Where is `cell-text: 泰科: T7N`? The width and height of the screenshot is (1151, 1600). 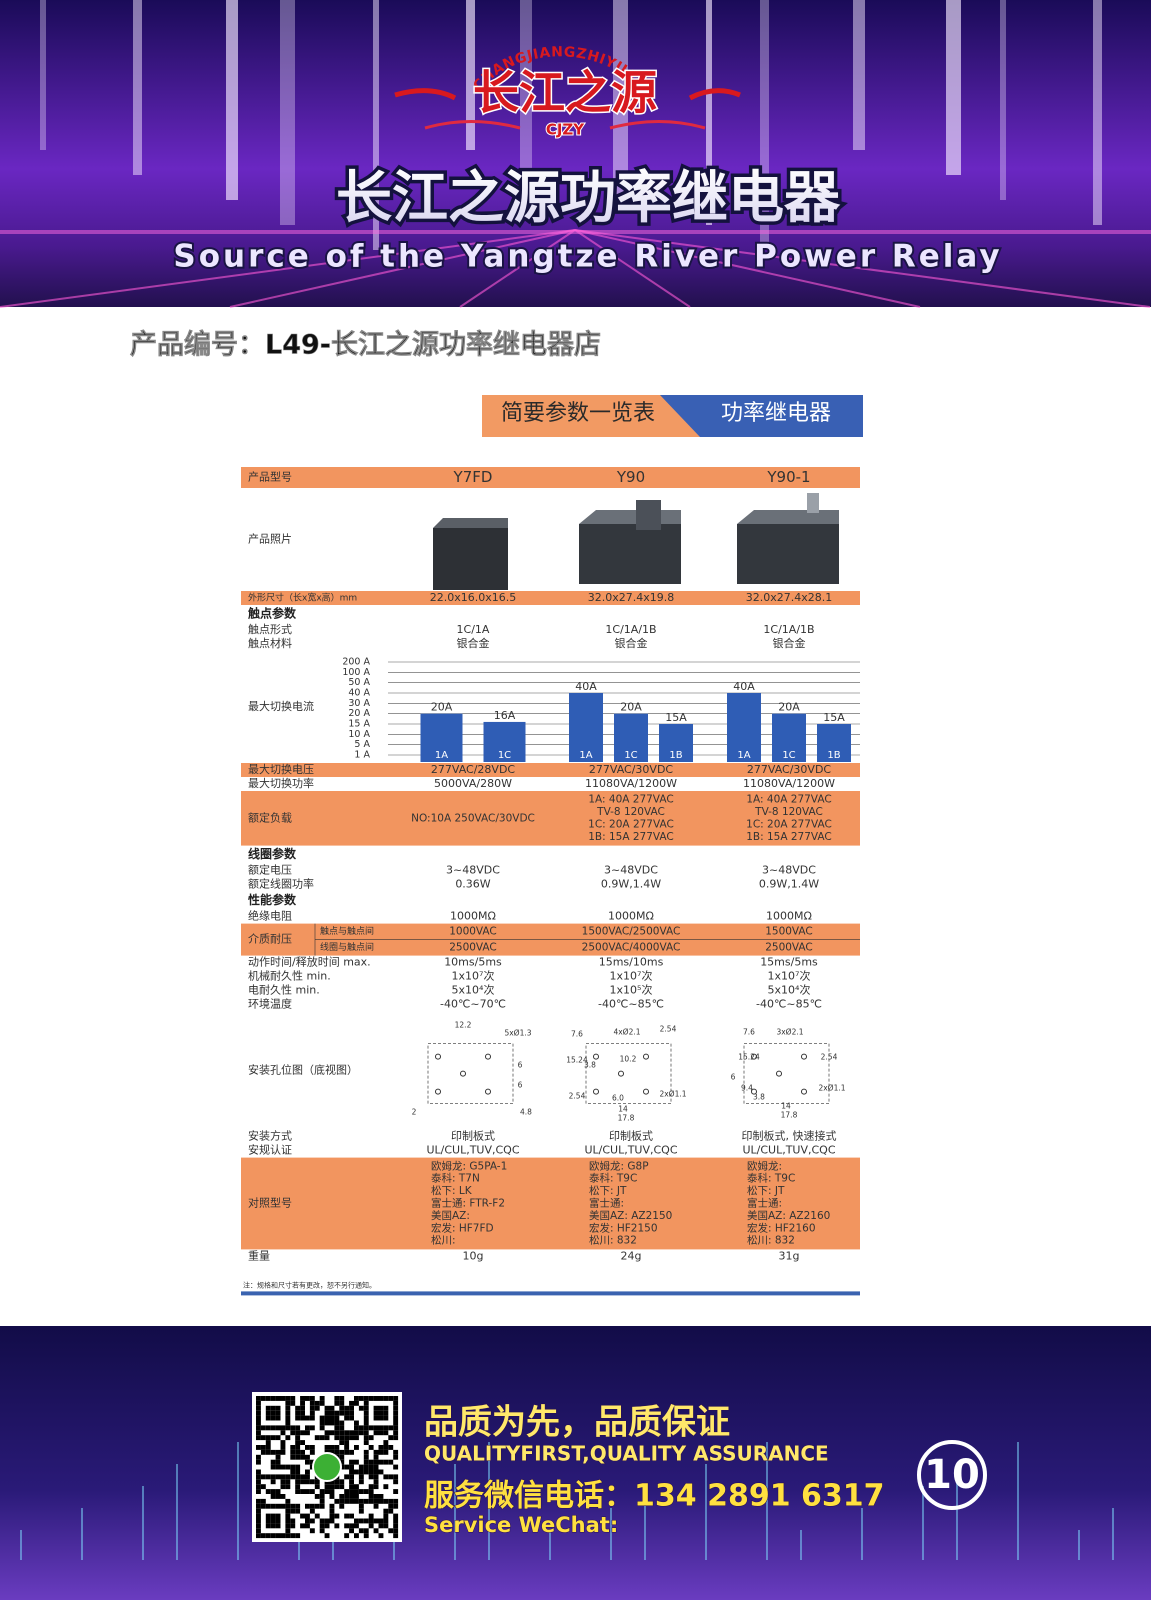
cell-text: 泰科: T7N is located at coordinates (455, 1178).